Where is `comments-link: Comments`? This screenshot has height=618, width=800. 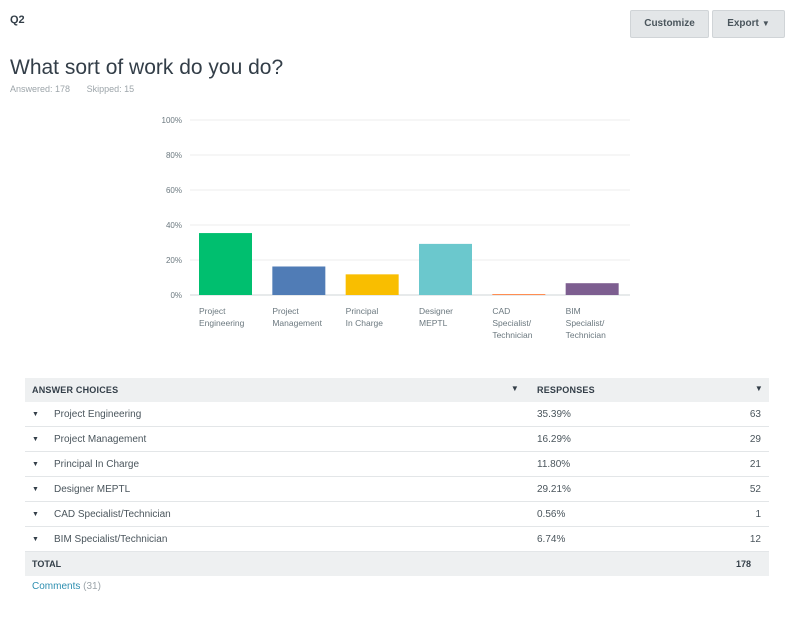
comments-link: Comments is located at coordinates (56, 586).